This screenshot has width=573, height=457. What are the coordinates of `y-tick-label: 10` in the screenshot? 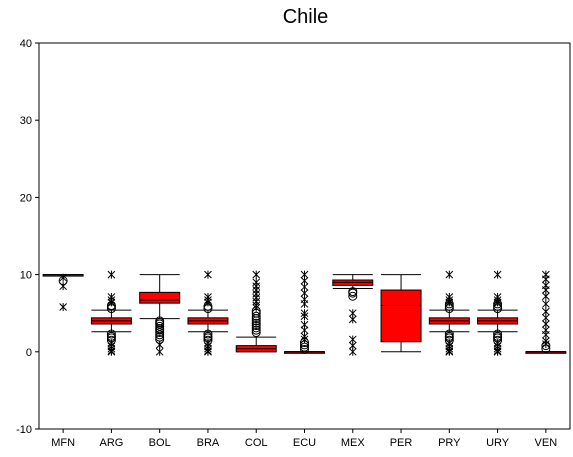 It's located at (26, 276).